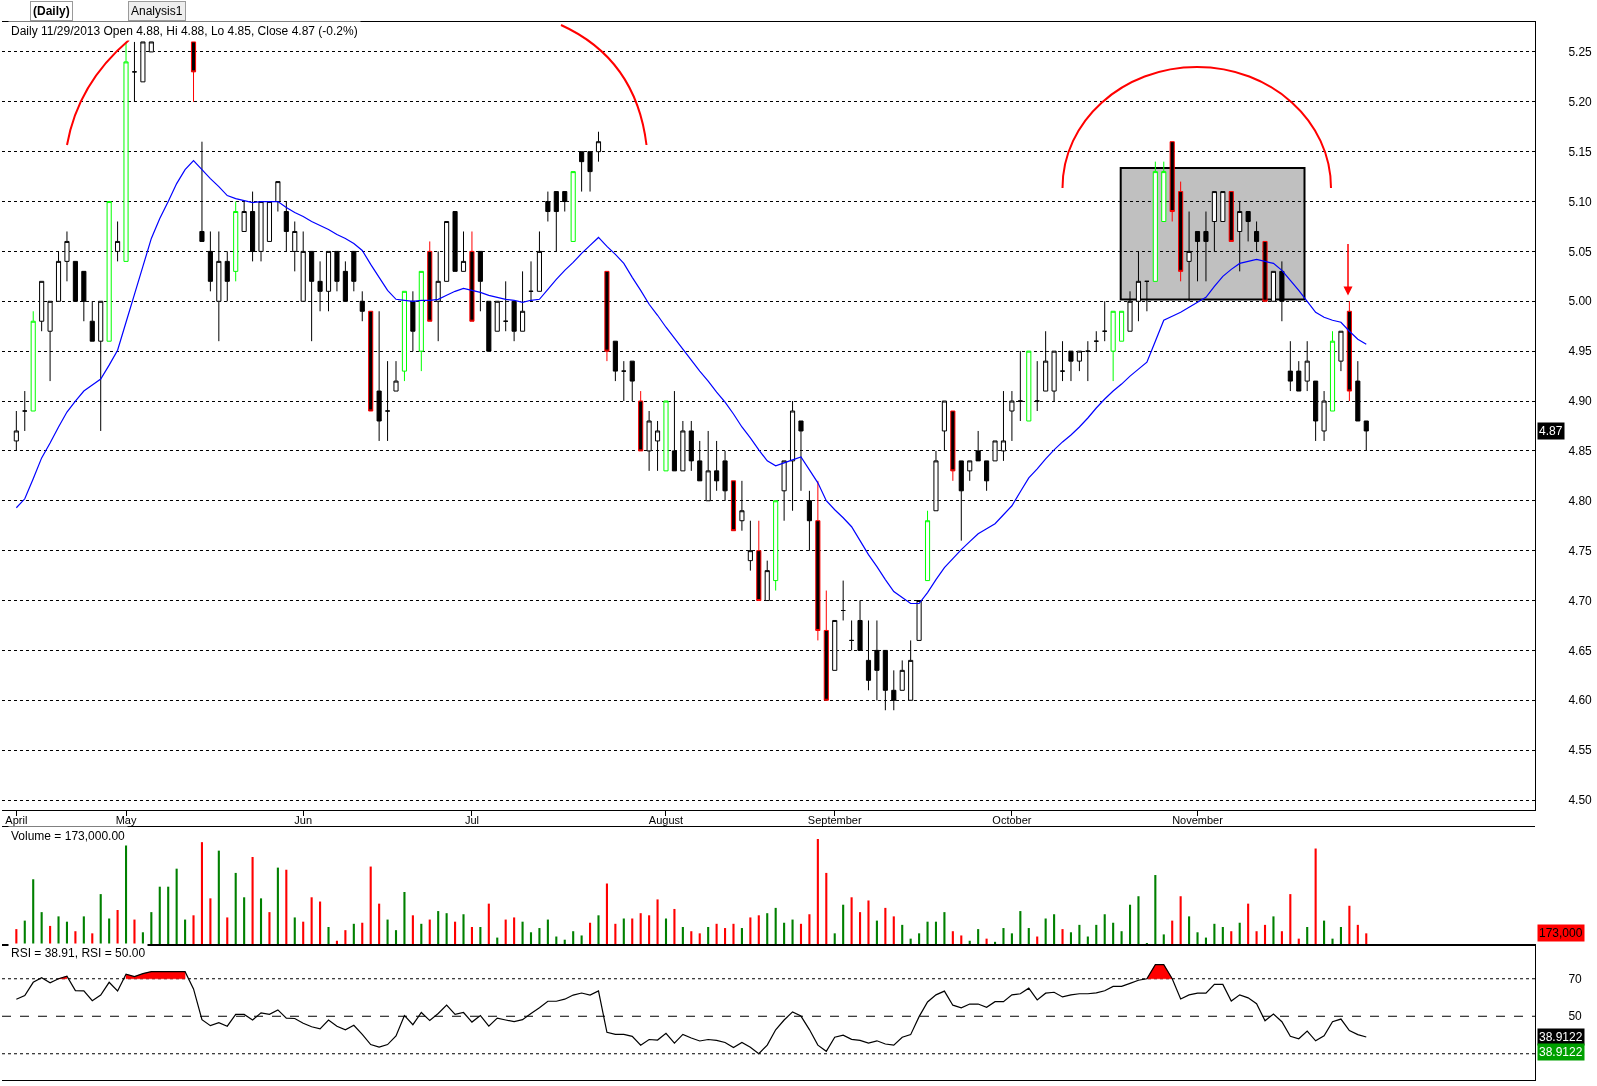  Describe the element at coordinates (1580, 102) in the screenshot. I see `y-tick-label: 5.20` at that location.